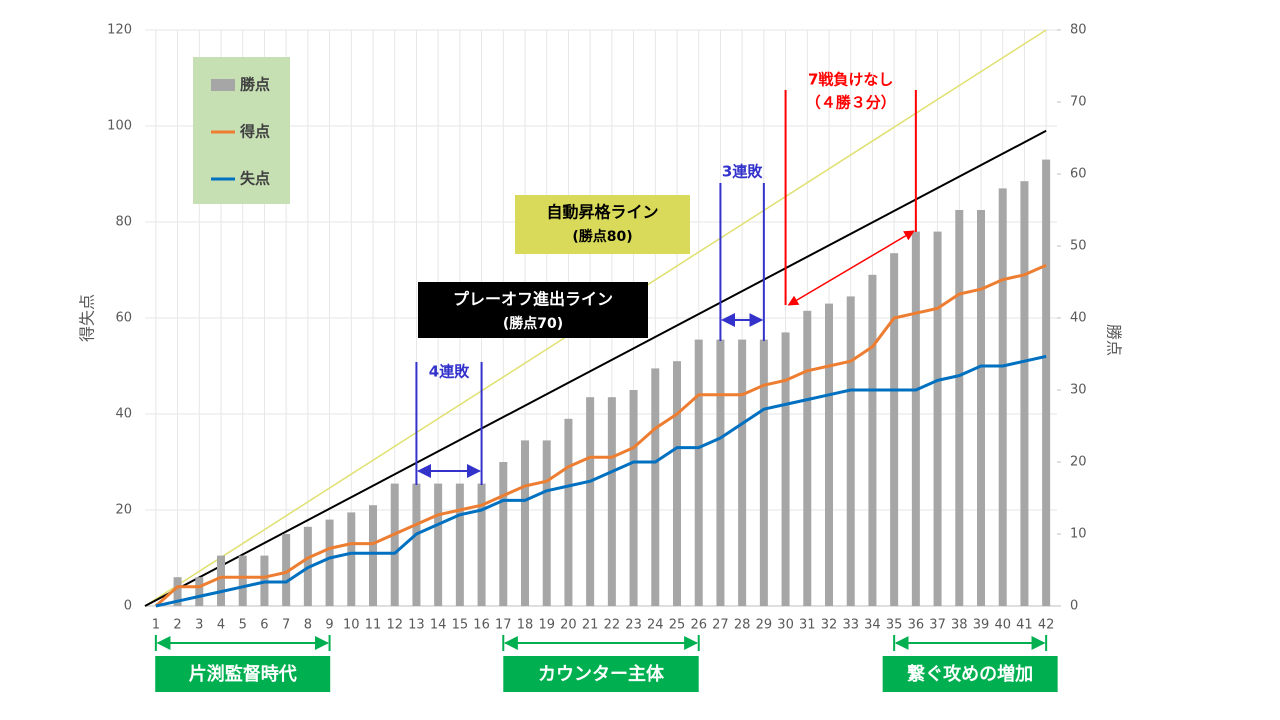  I want to click on reference-sublabel: (勝点70), so click(533, 323).